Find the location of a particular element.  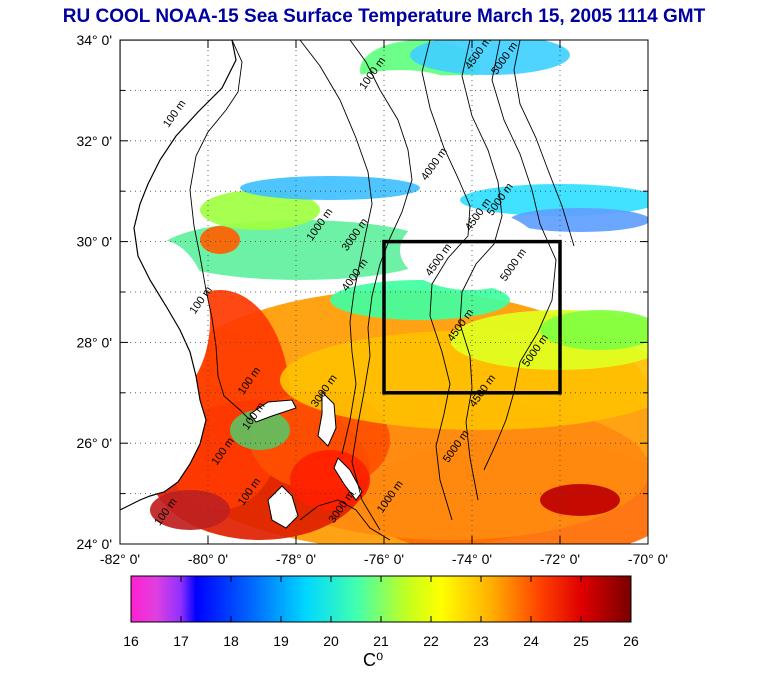

colorbar-tick-label: 26 is located at coordinates (631, 641).